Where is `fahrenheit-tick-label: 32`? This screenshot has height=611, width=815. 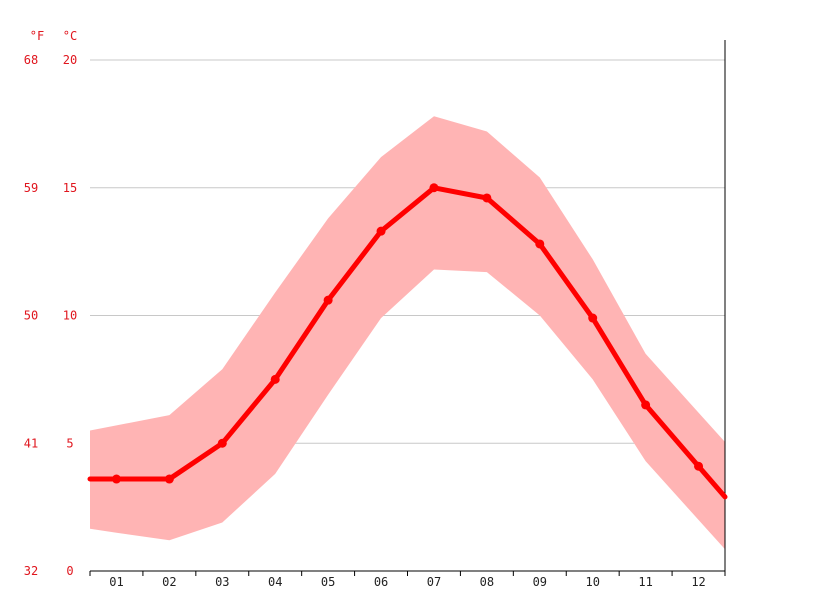 fahrenheit-tick-label: 32 is located at coordinates (31, 571).